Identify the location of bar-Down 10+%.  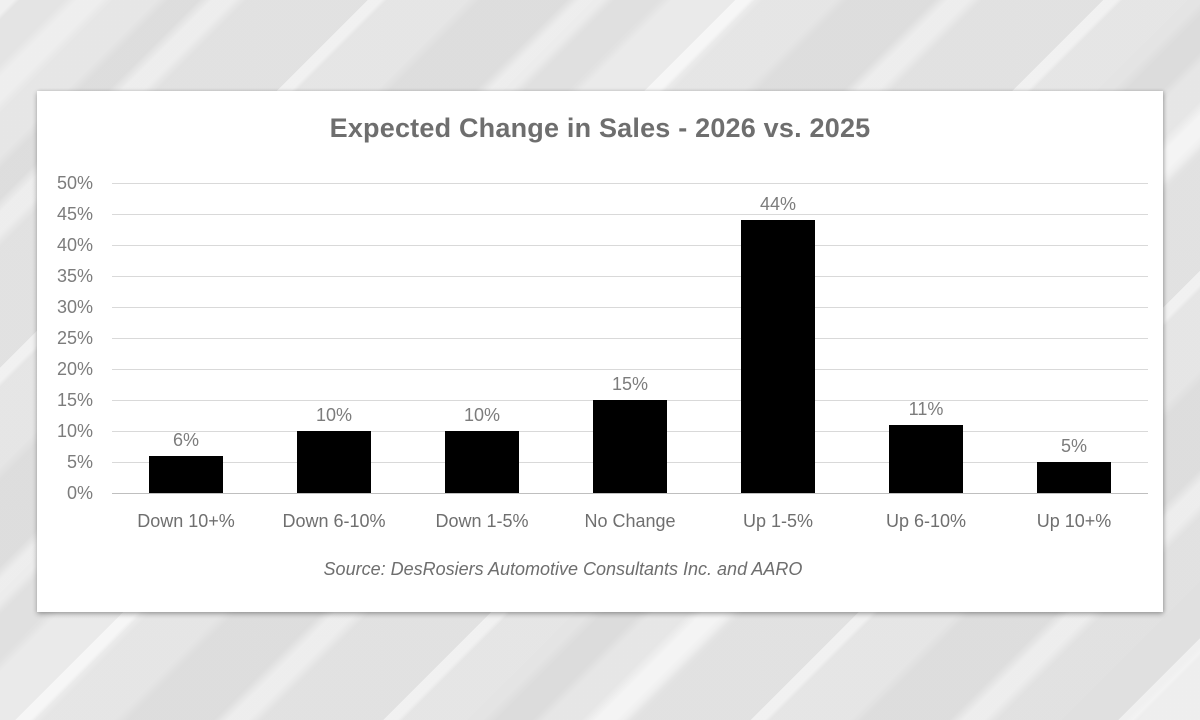
(186, 474).